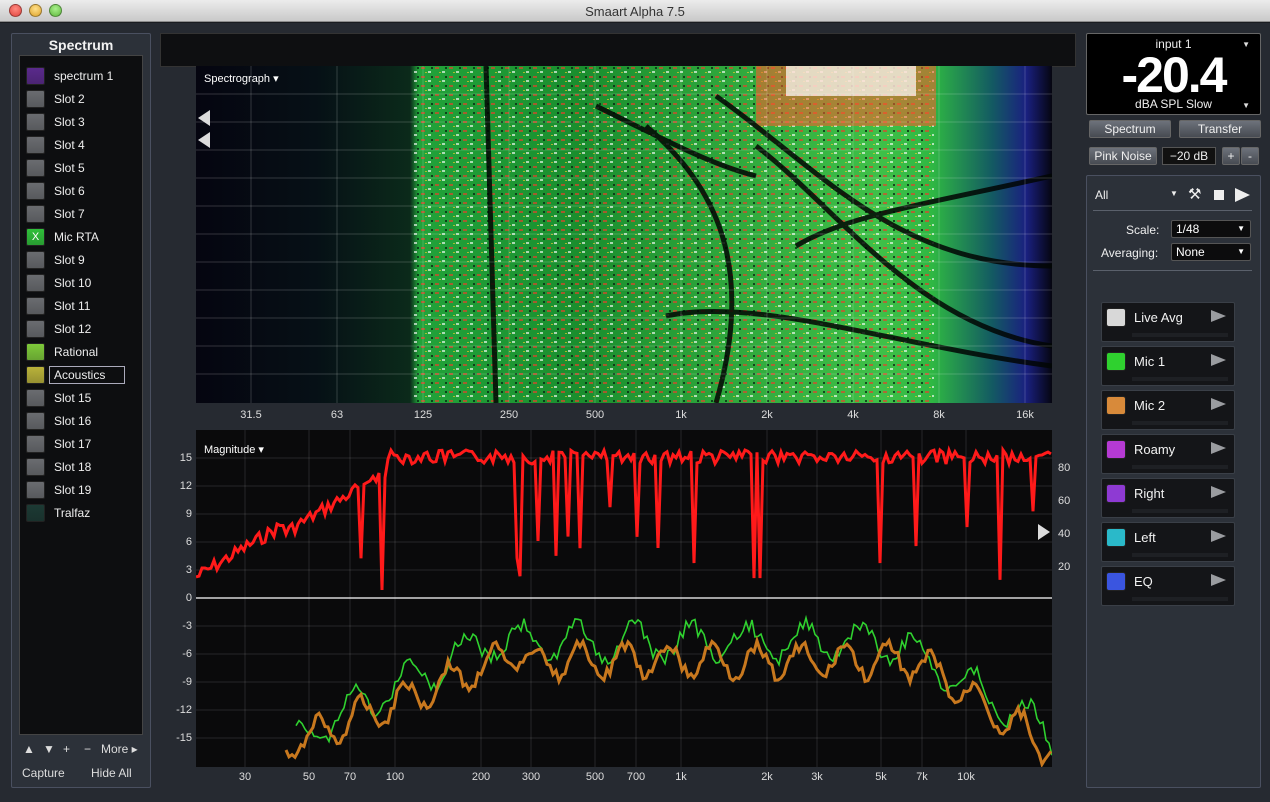  Describe the element at coordinates (88, 749) in the screenshot. I see `remove-slot-button: −` at that location.